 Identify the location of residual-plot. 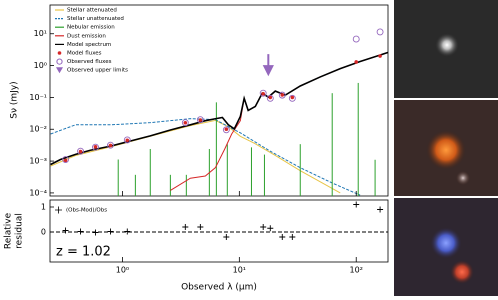
(219, 220).